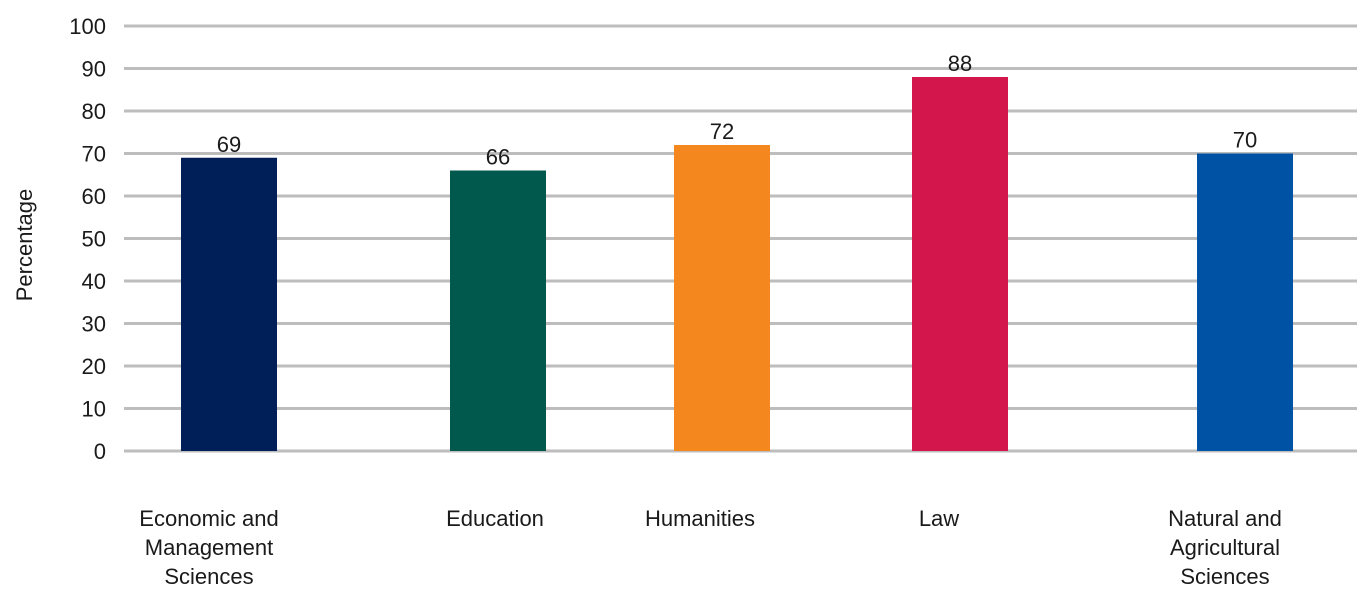  Describe the element at coordinates (722, 131) in the screenshot. I see `data-label: 72` at that location.